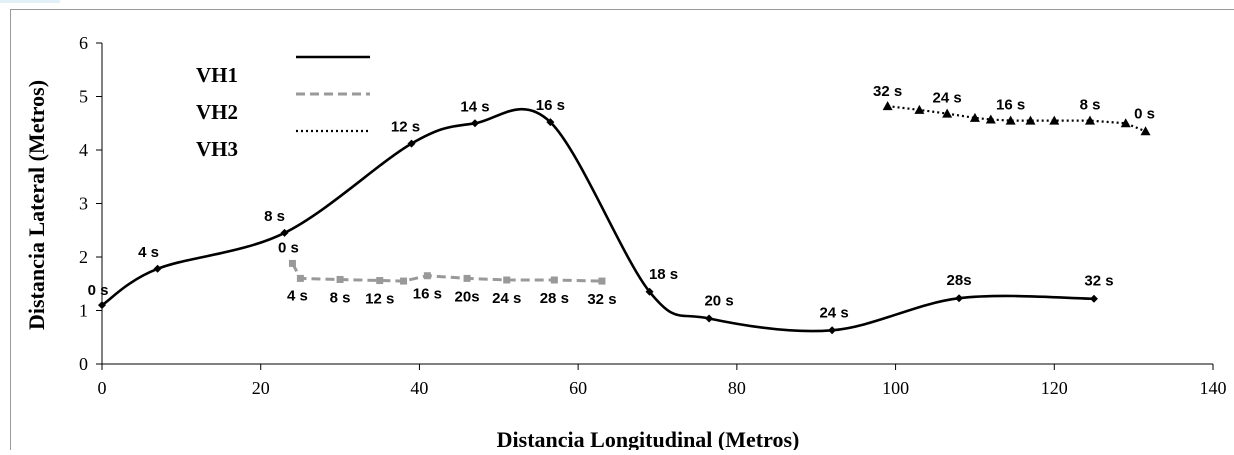 The image size is (1234, 455). I want to click on legend-label-vh3: VH3, so click(217, 149).